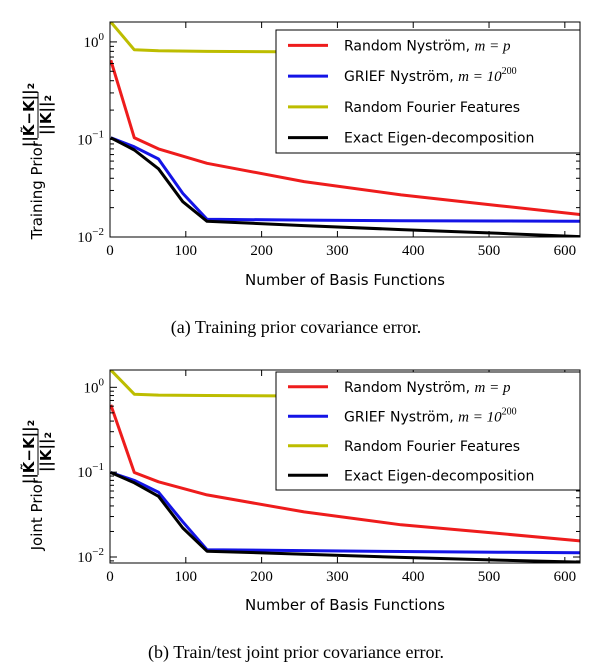  Describe the element at coordinates (37, 190) in the screenshot. I see `y-axis-label-text: Training Prior` at that location.